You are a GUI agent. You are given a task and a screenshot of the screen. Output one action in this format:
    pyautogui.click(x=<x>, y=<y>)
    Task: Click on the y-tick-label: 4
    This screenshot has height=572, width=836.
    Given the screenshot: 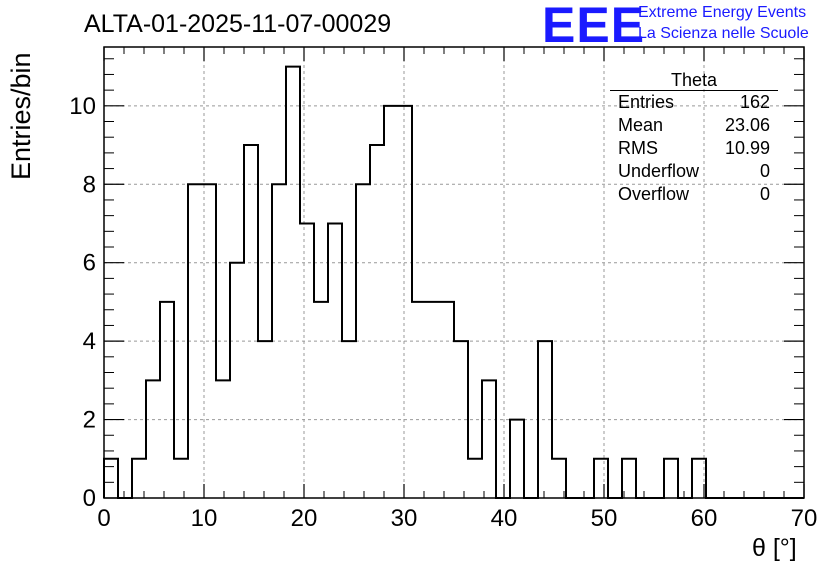 What is the action you would take?
    pyautogui.click(x=89, y=341)
    